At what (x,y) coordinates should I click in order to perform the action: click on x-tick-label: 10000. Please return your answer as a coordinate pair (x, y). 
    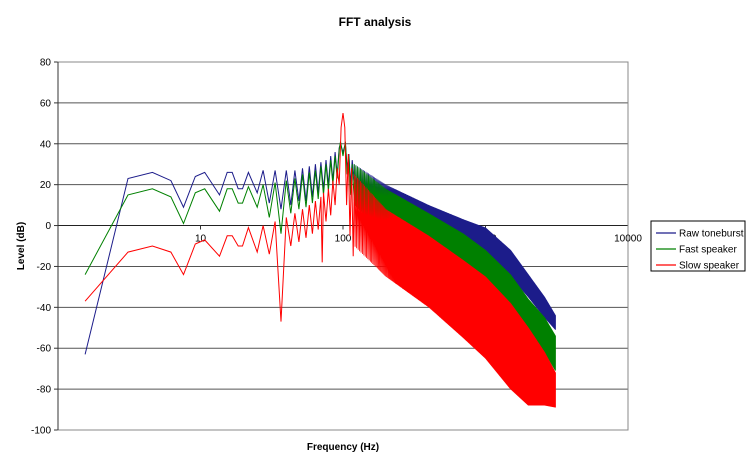
    Looking at the image, I should click on (628, 239).